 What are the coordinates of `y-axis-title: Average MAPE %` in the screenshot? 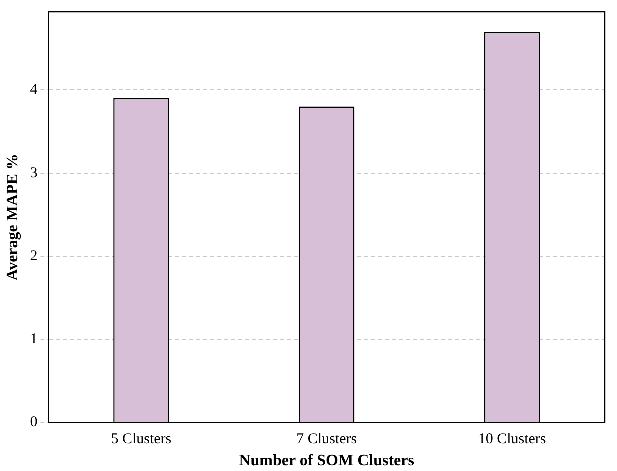 It's located at (13, 217).